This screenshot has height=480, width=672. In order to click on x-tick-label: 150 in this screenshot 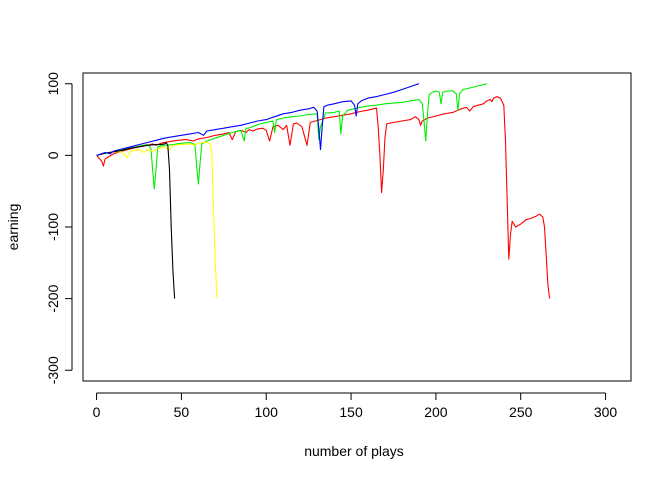, I will do `click(351, 412)`.